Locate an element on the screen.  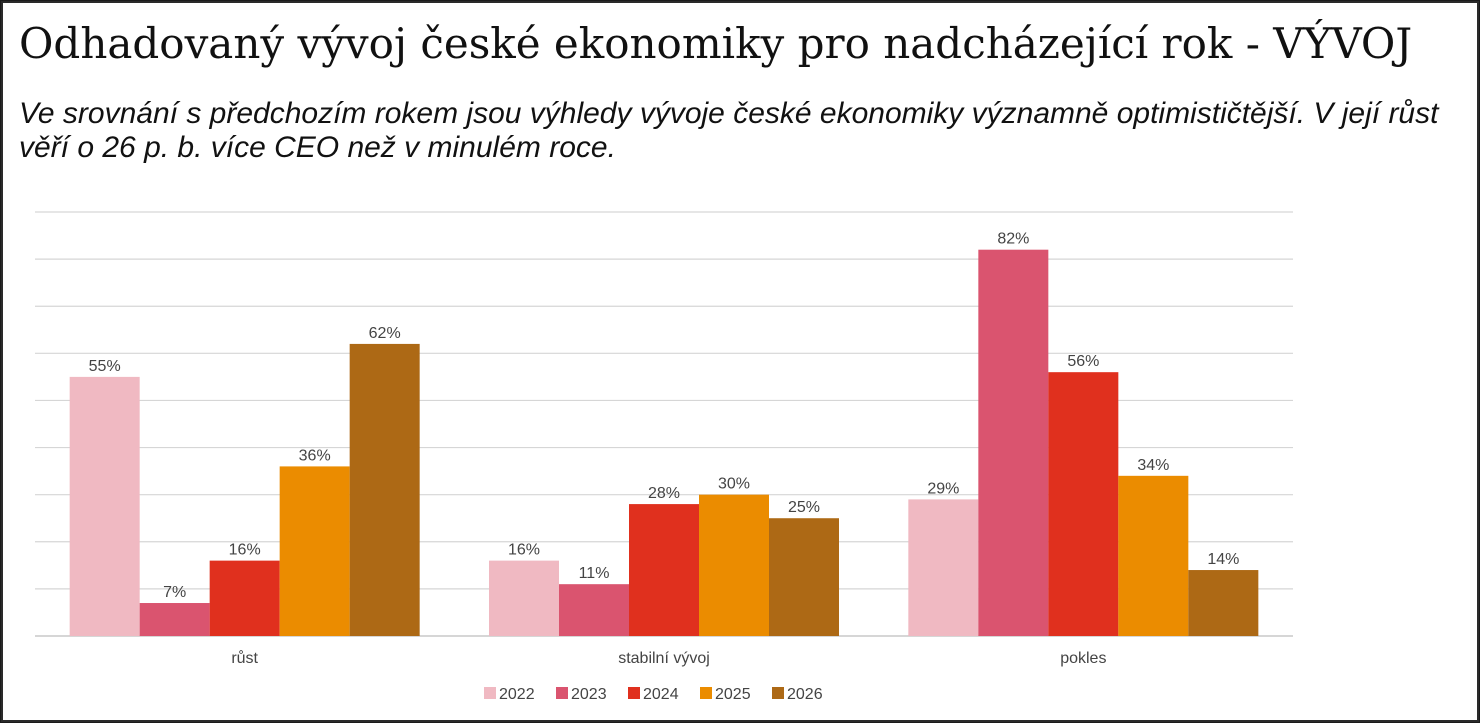
data-label: 7% is located at coordinates (174, 592).